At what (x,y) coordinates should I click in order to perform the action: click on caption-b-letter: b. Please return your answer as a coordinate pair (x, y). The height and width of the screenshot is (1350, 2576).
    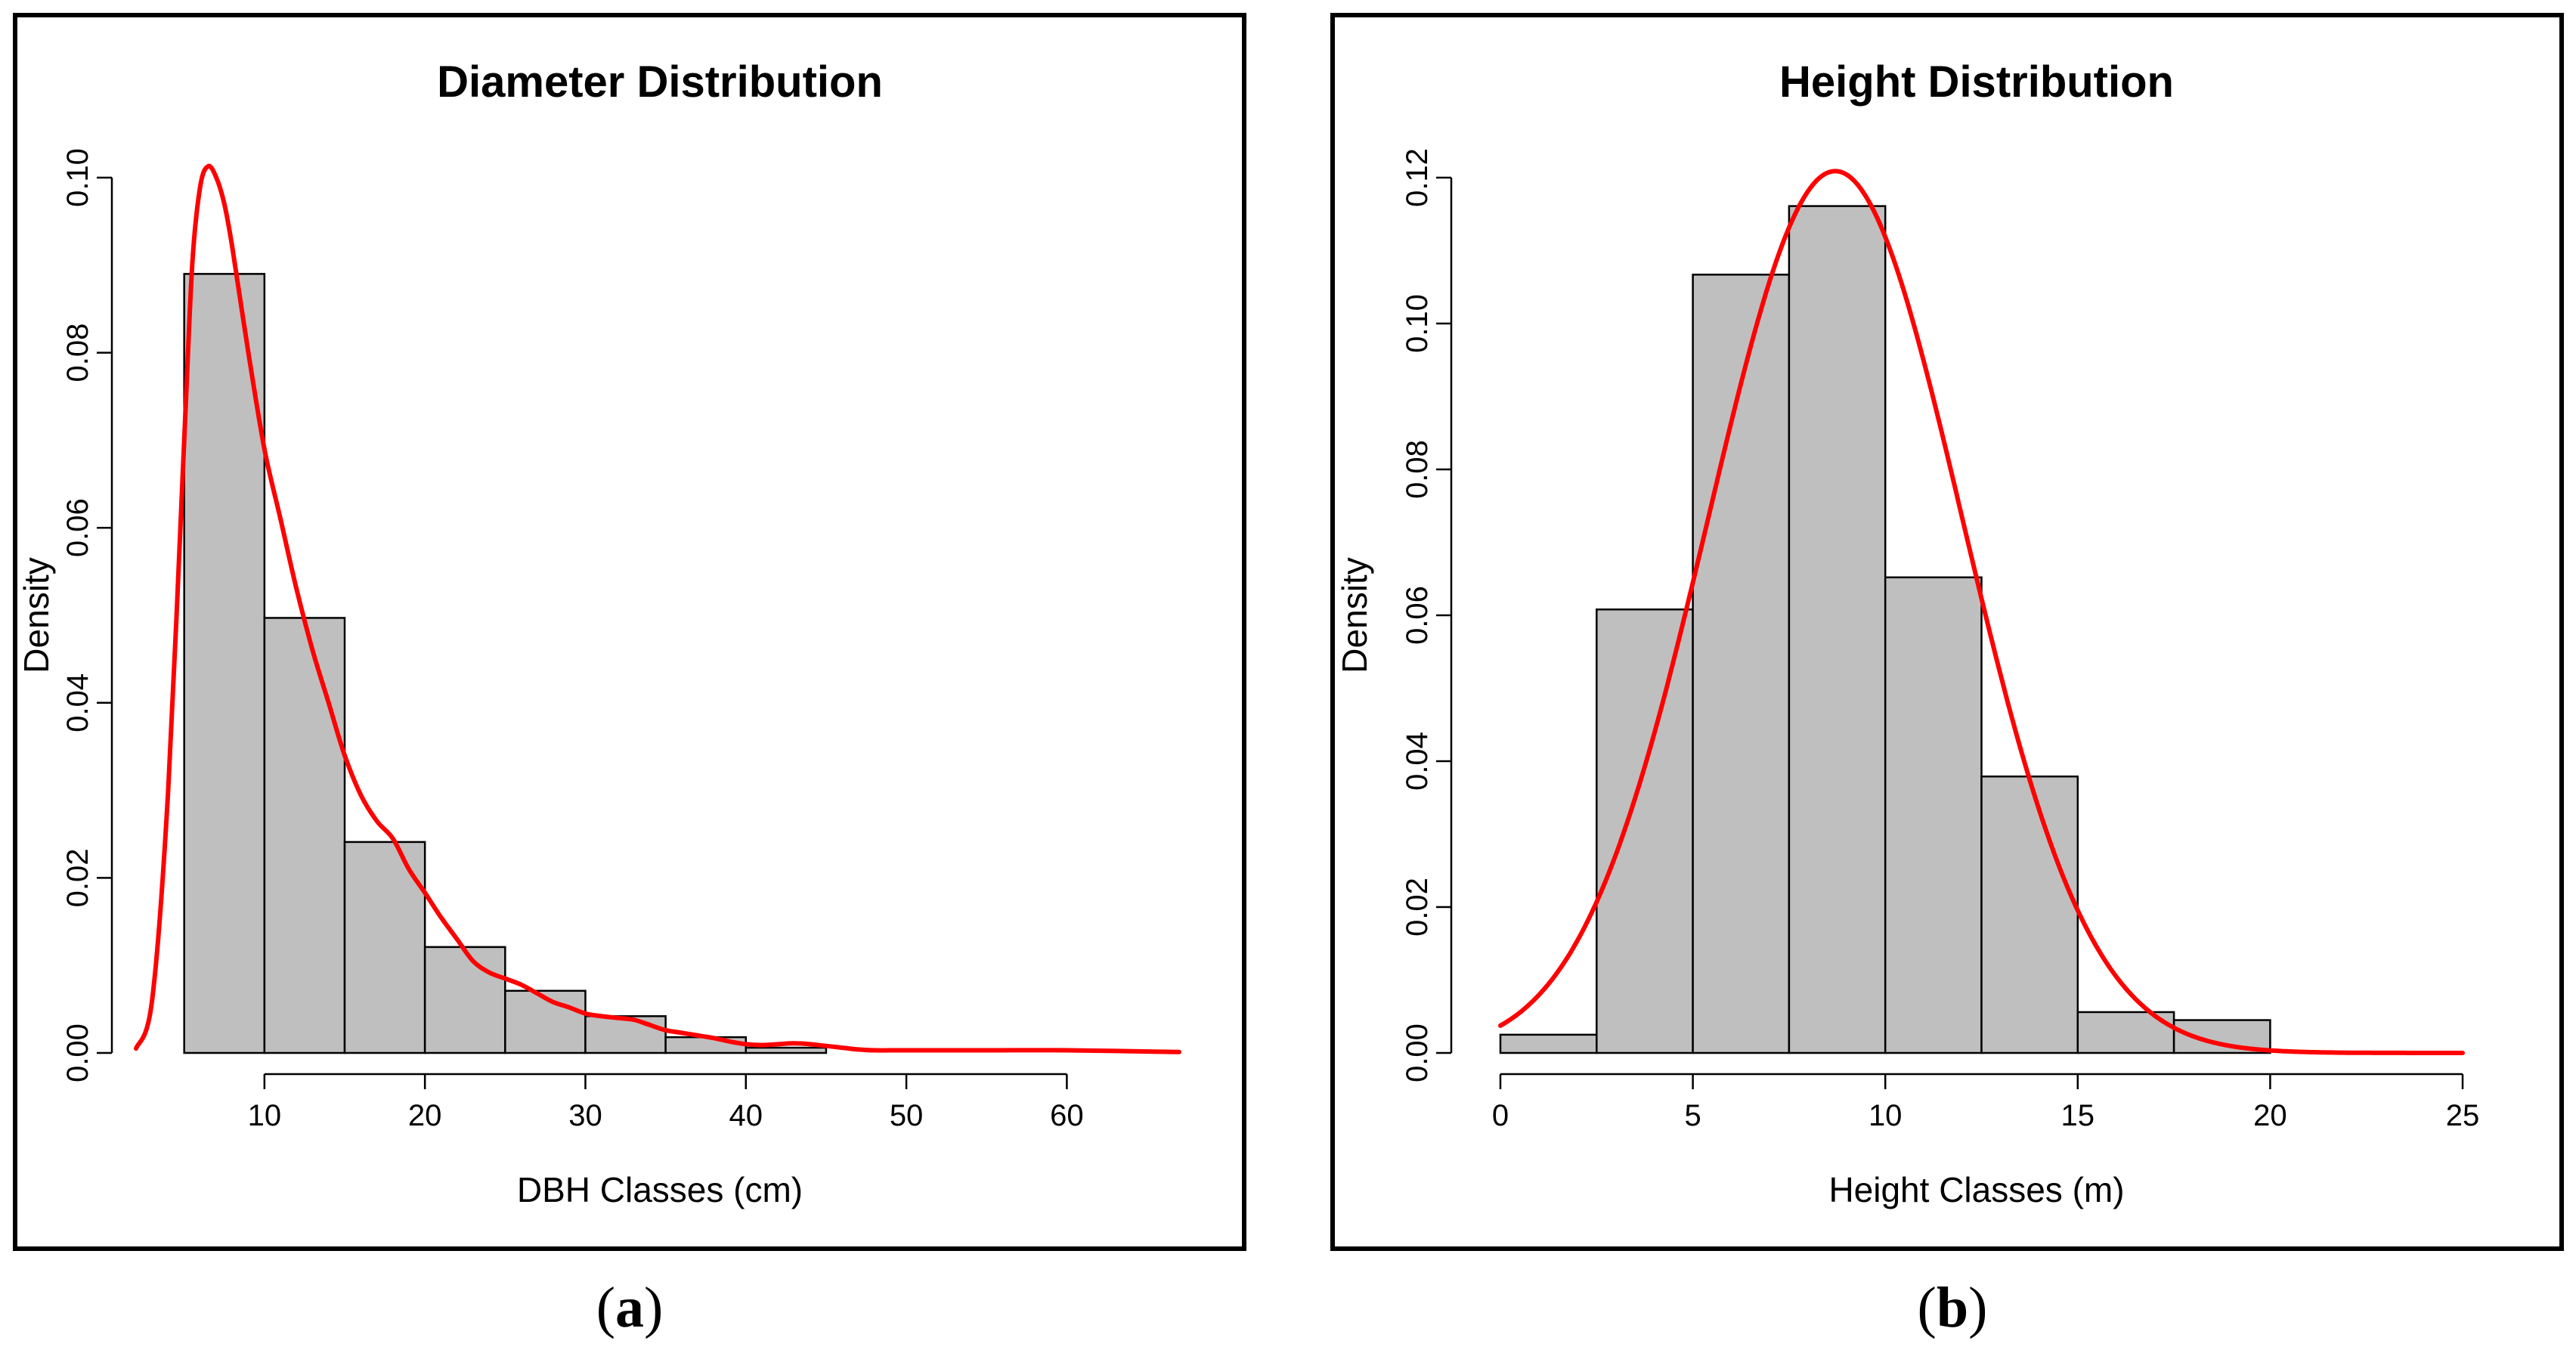
    Looking at the image, I should click on (1952, 1307).